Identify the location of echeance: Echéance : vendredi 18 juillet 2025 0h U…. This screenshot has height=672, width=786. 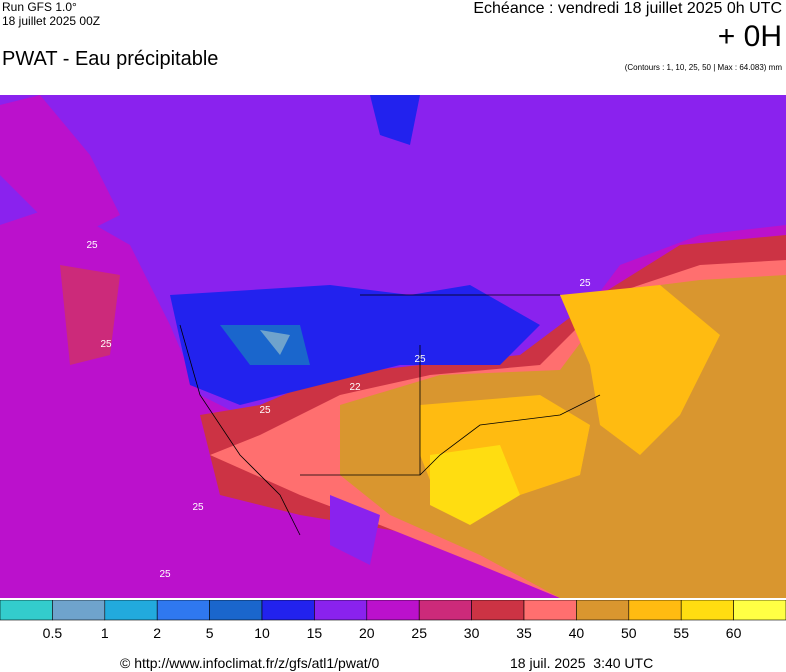
(627, 8).